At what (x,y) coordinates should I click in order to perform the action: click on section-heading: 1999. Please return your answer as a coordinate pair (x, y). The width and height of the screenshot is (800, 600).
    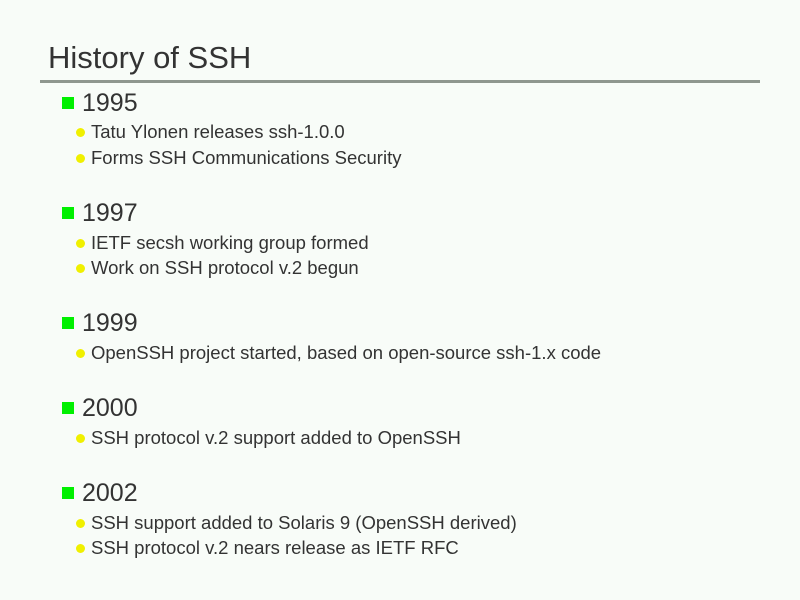
    Looking at the image, I should click on (100, 322).